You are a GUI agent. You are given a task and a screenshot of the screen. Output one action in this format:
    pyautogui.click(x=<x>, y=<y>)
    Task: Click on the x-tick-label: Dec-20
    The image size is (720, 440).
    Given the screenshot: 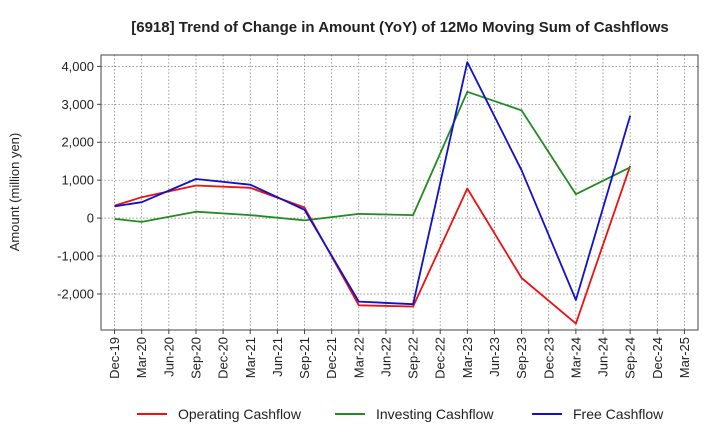 What is the action you would take?
    pyautogui.click(x=223, y=358)
    